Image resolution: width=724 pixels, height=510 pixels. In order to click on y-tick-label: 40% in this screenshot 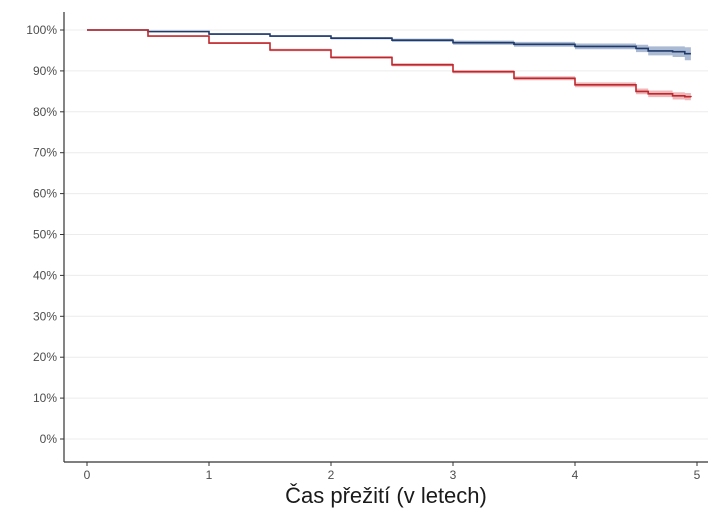, I will do `click(45, 275)`.